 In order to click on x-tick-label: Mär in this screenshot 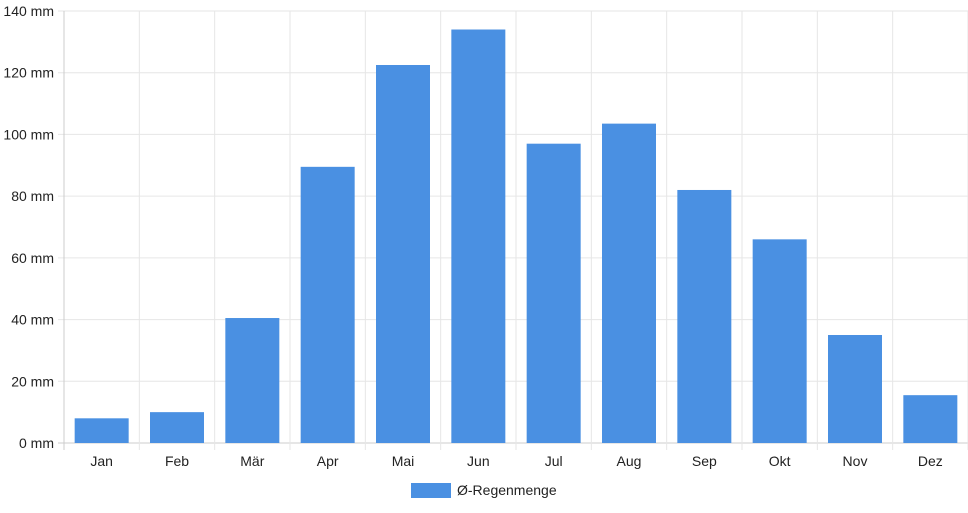, I will do `click(252, 461)`.